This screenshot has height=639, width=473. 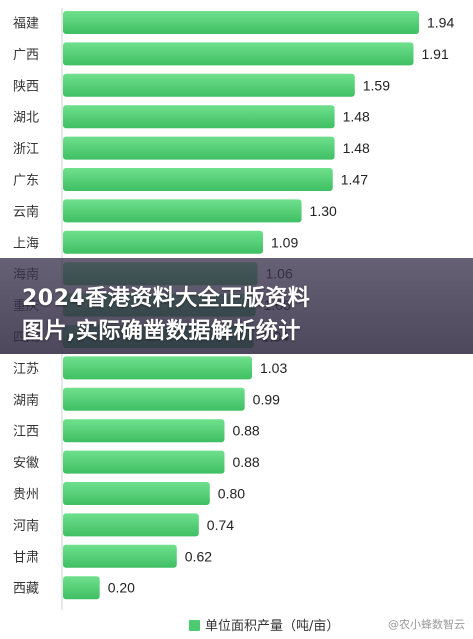 I want to click on banner-line-2: 图片,实际确凿数据解析统计, so click(x=161, y=331).